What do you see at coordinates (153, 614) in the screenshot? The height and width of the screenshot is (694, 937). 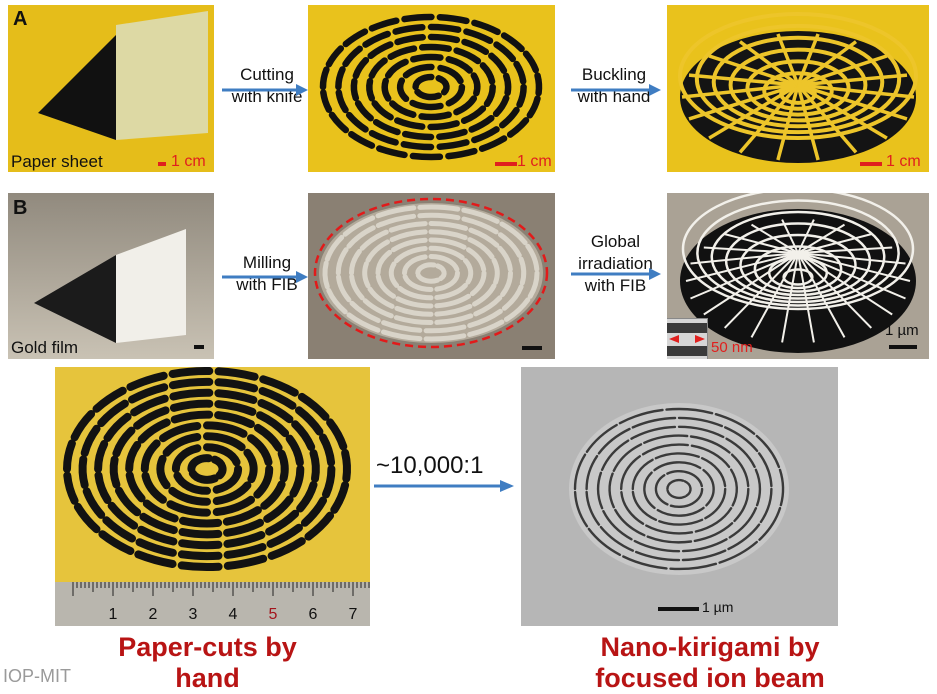 I see `ruler-number: 2` at bounding box center [153, 614].